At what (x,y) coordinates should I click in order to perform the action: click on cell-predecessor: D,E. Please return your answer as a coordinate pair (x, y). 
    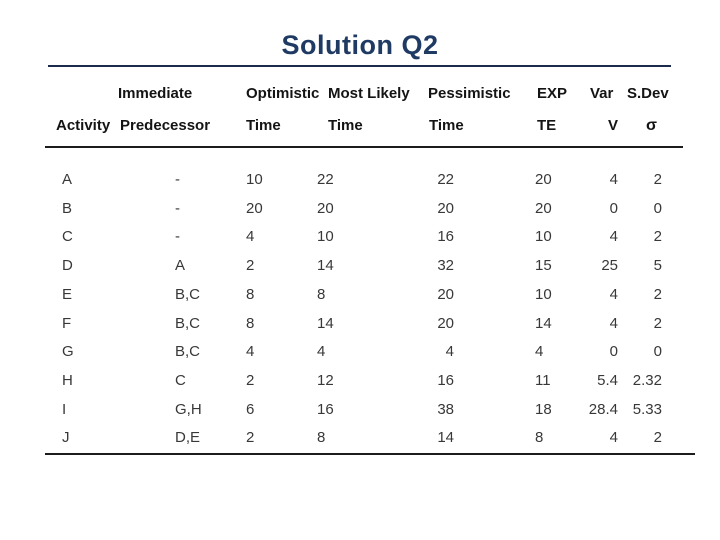
    Looking at the image, I should click on (188, 437).